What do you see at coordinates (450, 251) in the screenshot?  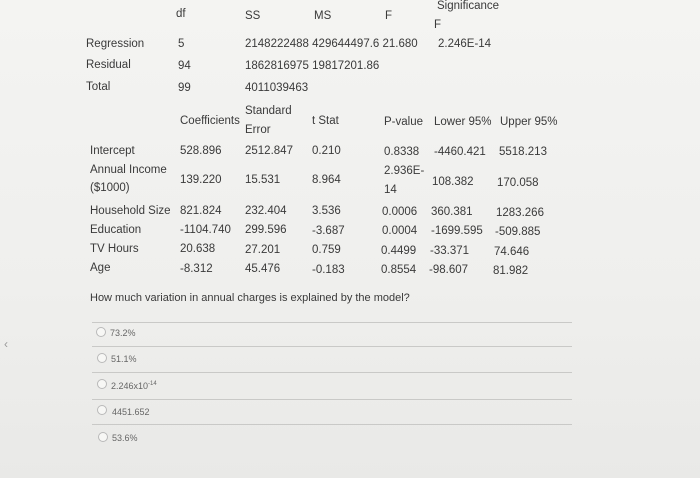 I see `coef-row-lower: -33.371` at bounding box center [450, 251].